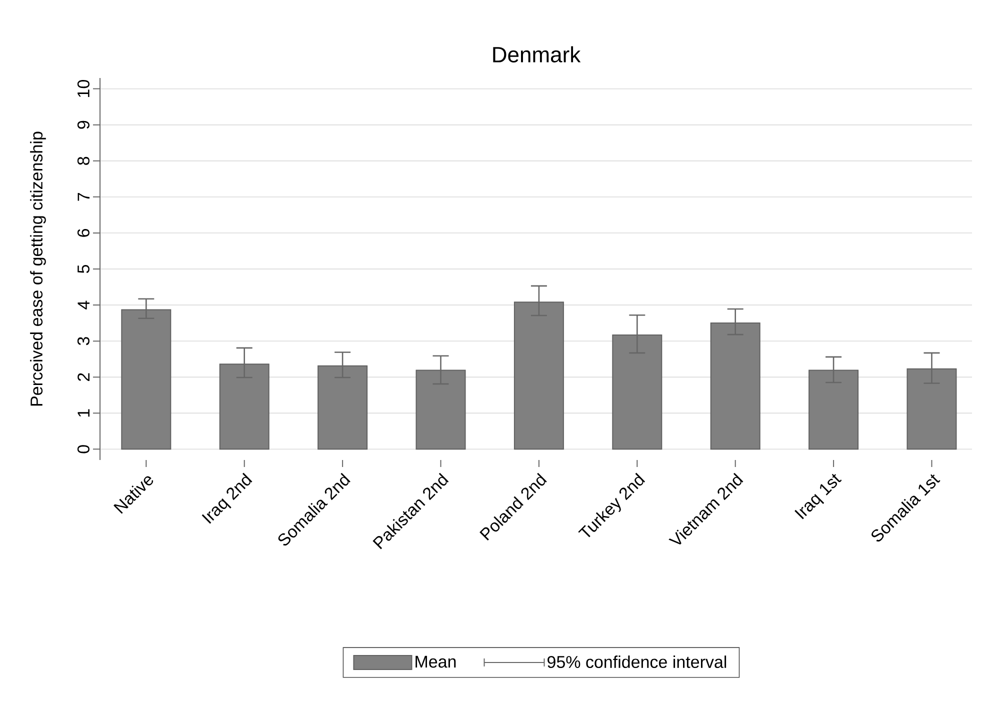 Image resolution: width=982 pixels, height=709 pixels. Describe the element at coordinates (83, 232) in the screenshot. I see `y-tick-label: 6` at that location.